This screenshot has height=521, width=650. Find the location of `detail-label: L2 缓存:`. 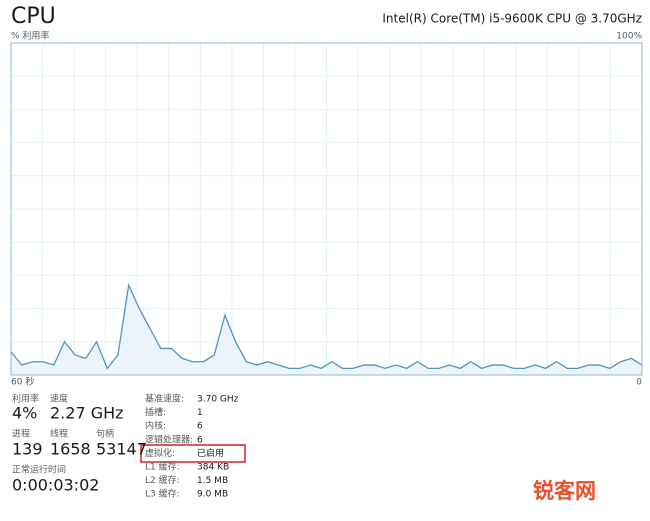

detail-label: L2 缓存: is located at coordinates (162, 480).